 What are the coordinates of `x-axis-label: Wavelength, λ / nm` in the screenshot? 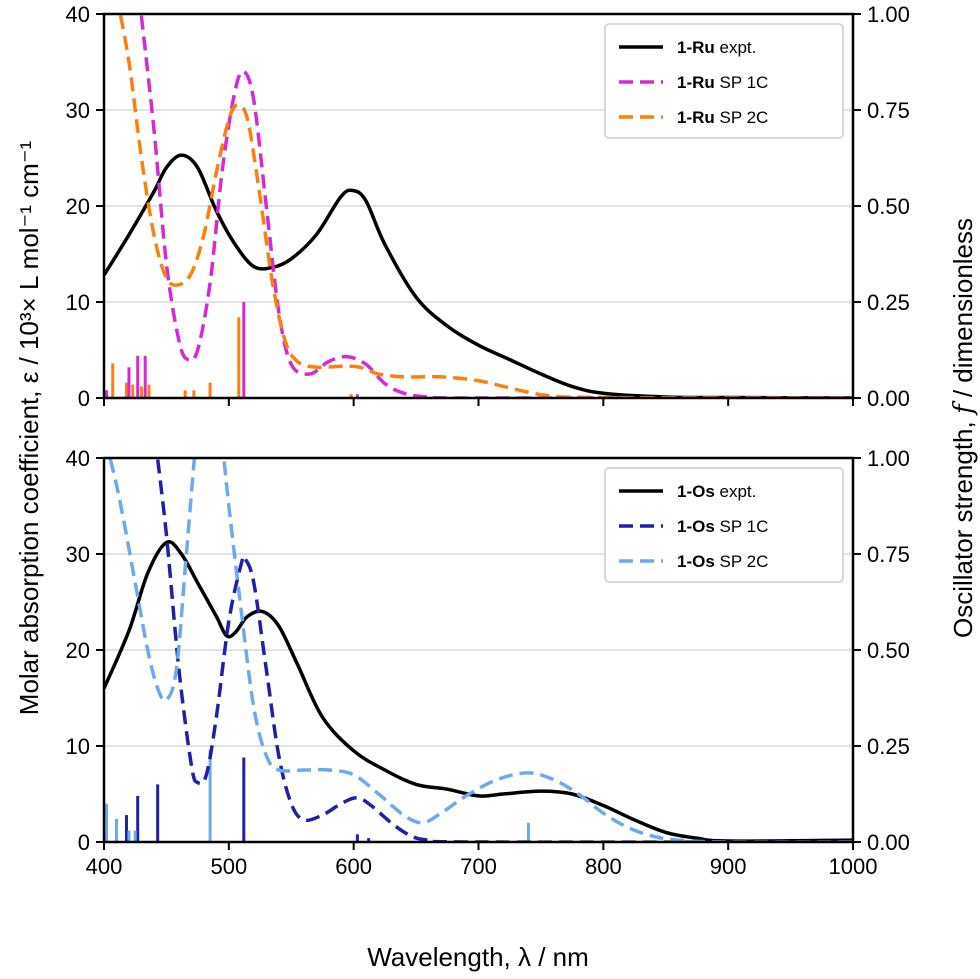 It's located at (478, 957).